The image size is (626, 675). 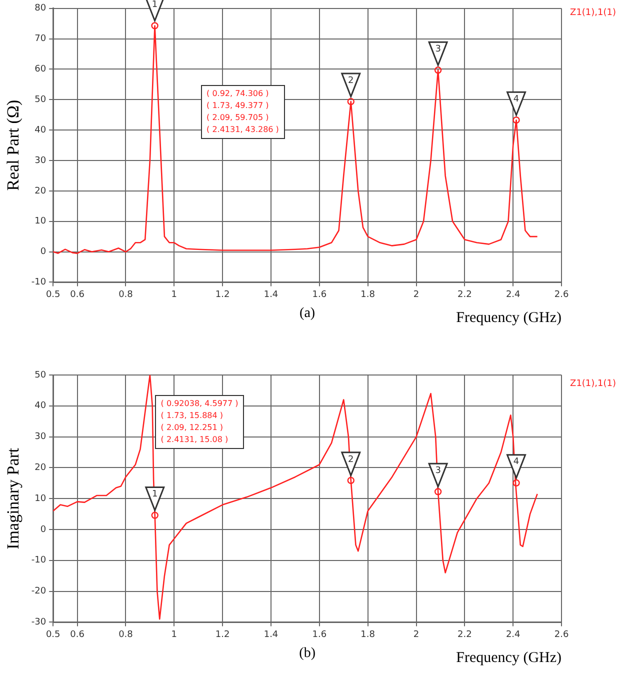 I want to click on text: (b), so click(x=307, y=653).